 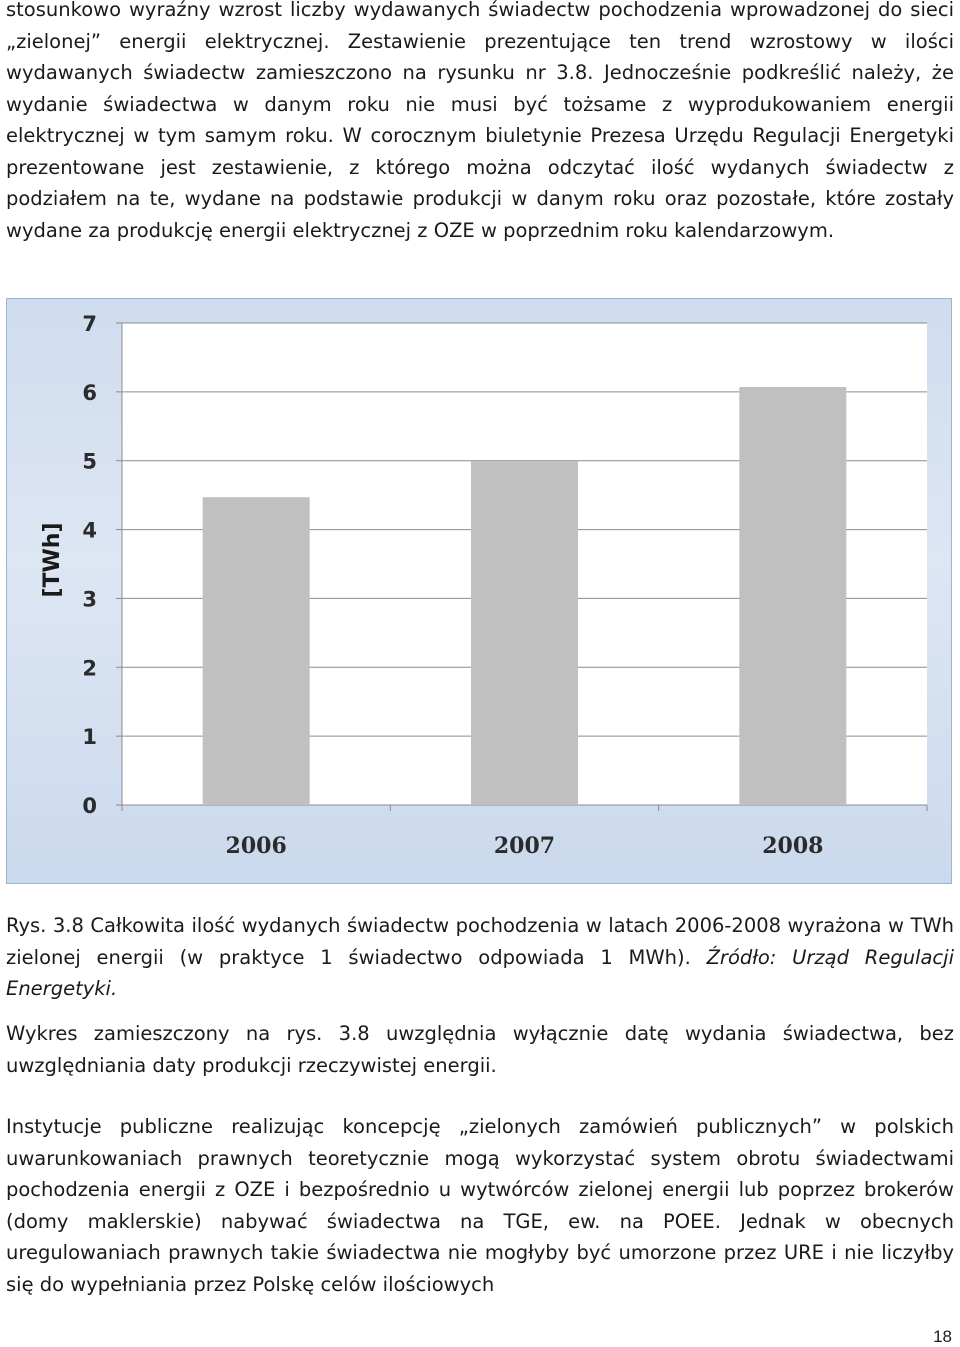 I want to click on y-tick-label: 1, so click(x=89, y=737).